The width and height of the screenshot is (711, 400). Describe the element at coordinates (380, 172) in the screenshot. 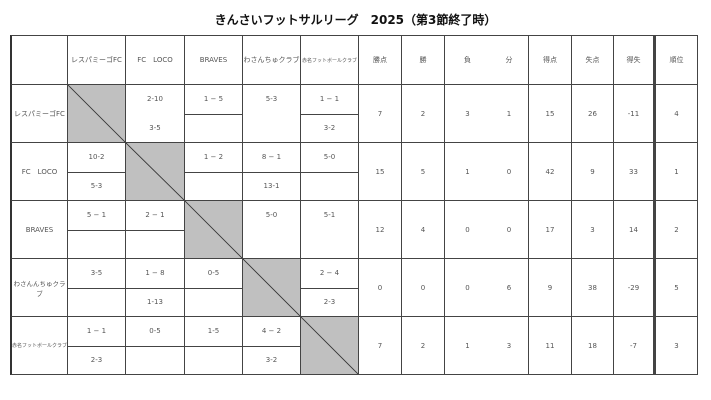

I see `stat-cell: 15` at that location.